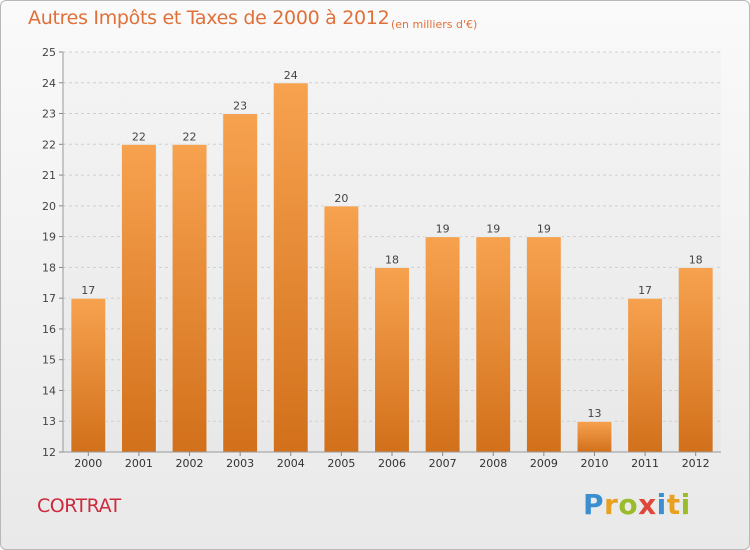 The height and width of the screenshot is (550, 750). I want to click on x-tick-label-2010: 2010, so click(594, 463).